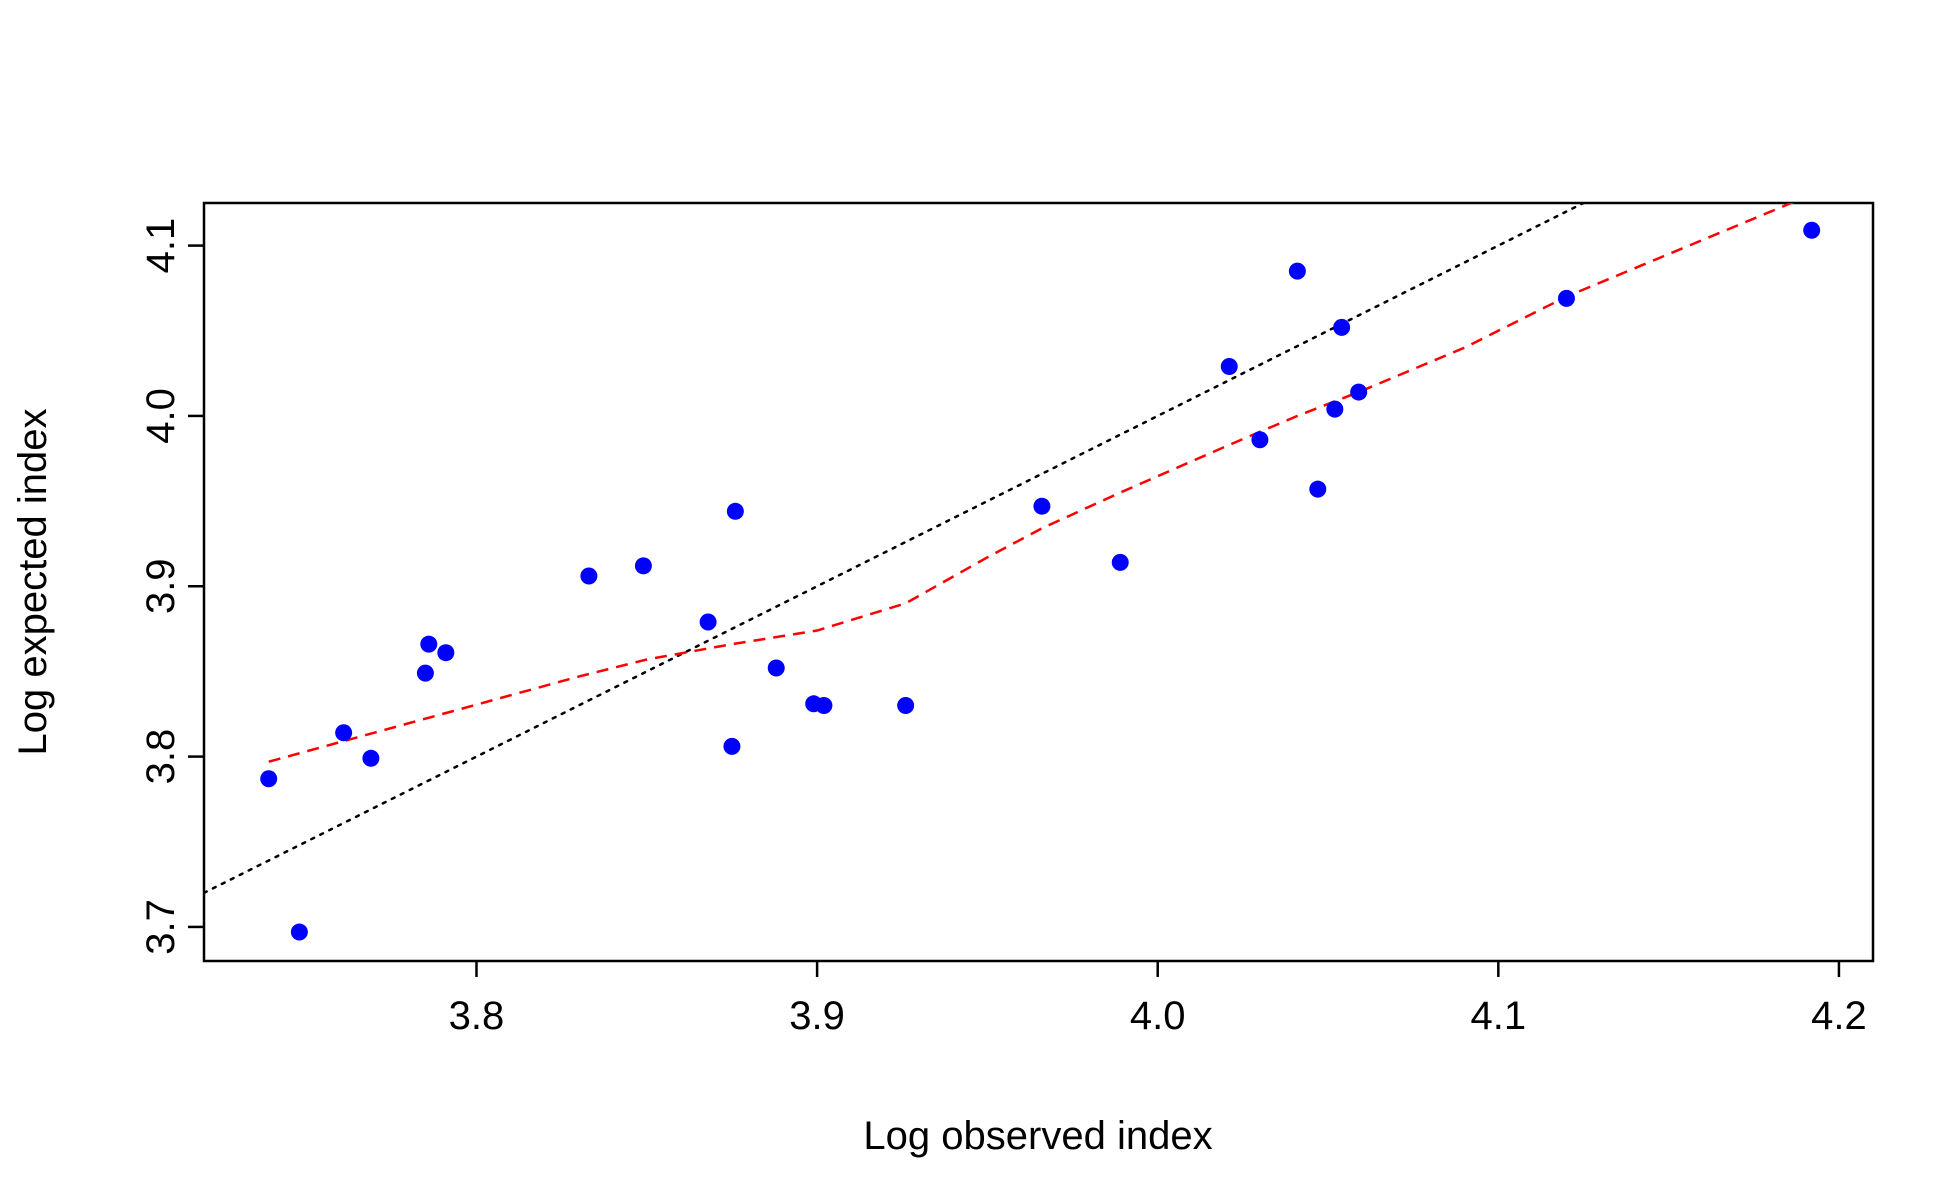  What do you see at coordinates (161, 246) in the screenshot?
I see `y-tick-label: 4.1` at bounding box center [161, 246].